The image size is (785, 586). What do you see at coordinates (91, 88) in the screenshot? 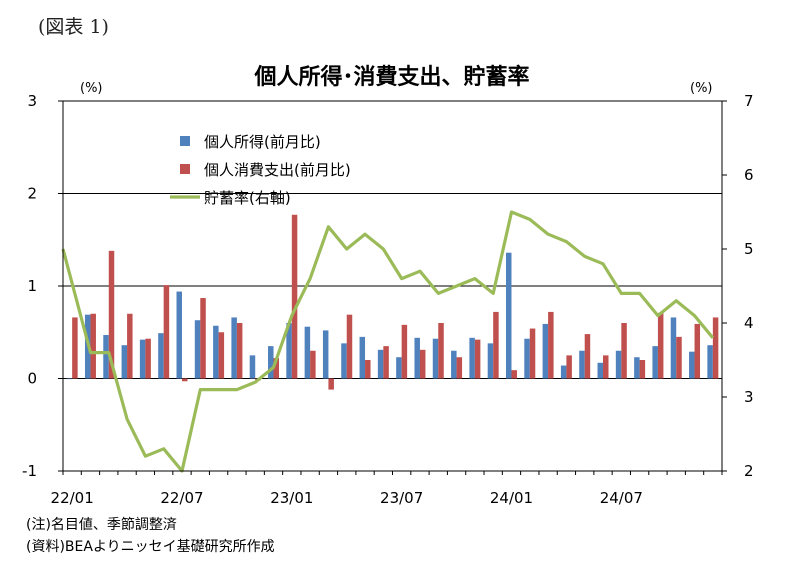
I see `left-axis-unit: (%)` at bounding box center [91, 88].